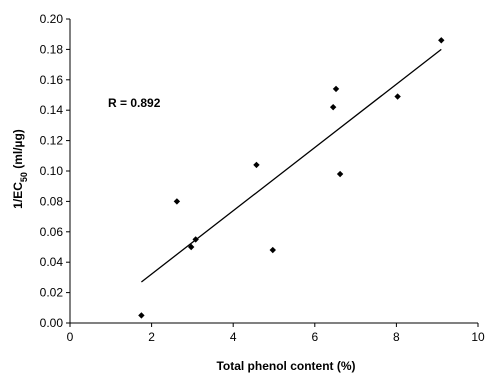 Image resolution: width=485 pixels, height=375 pixels. Describe the element at coordinates (52, 232) in the screenshot. I see `y-tick-label: 0.06` at that location.